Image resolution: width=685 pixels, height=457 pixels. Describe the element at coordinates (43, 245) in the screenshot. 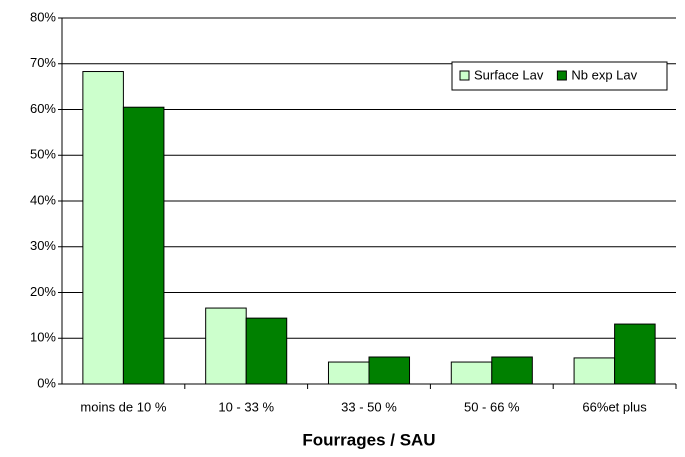

I see `y-tick-label: 30%` at that location.